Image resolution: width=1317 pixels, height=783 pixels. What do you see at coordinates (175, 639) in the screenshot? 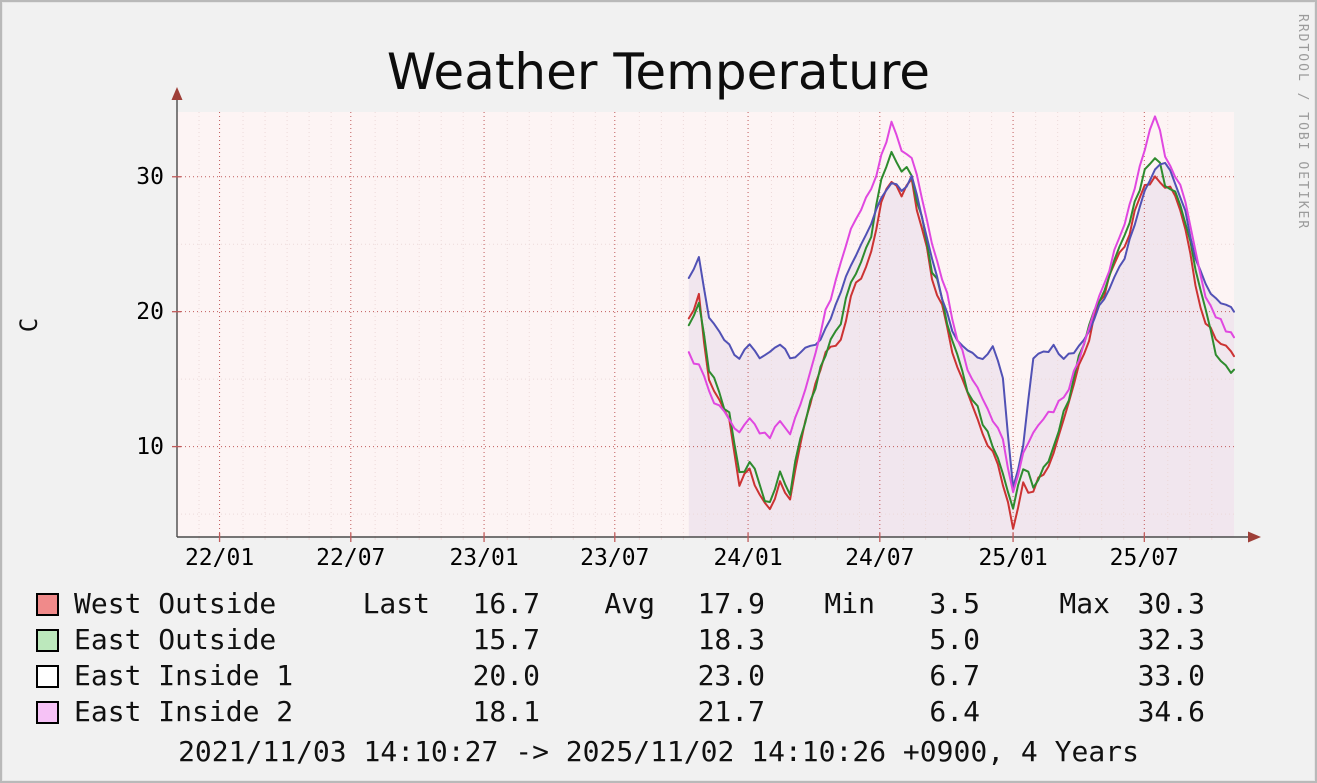
I see `series-name: East Outside` at bounding box center [175, 639].